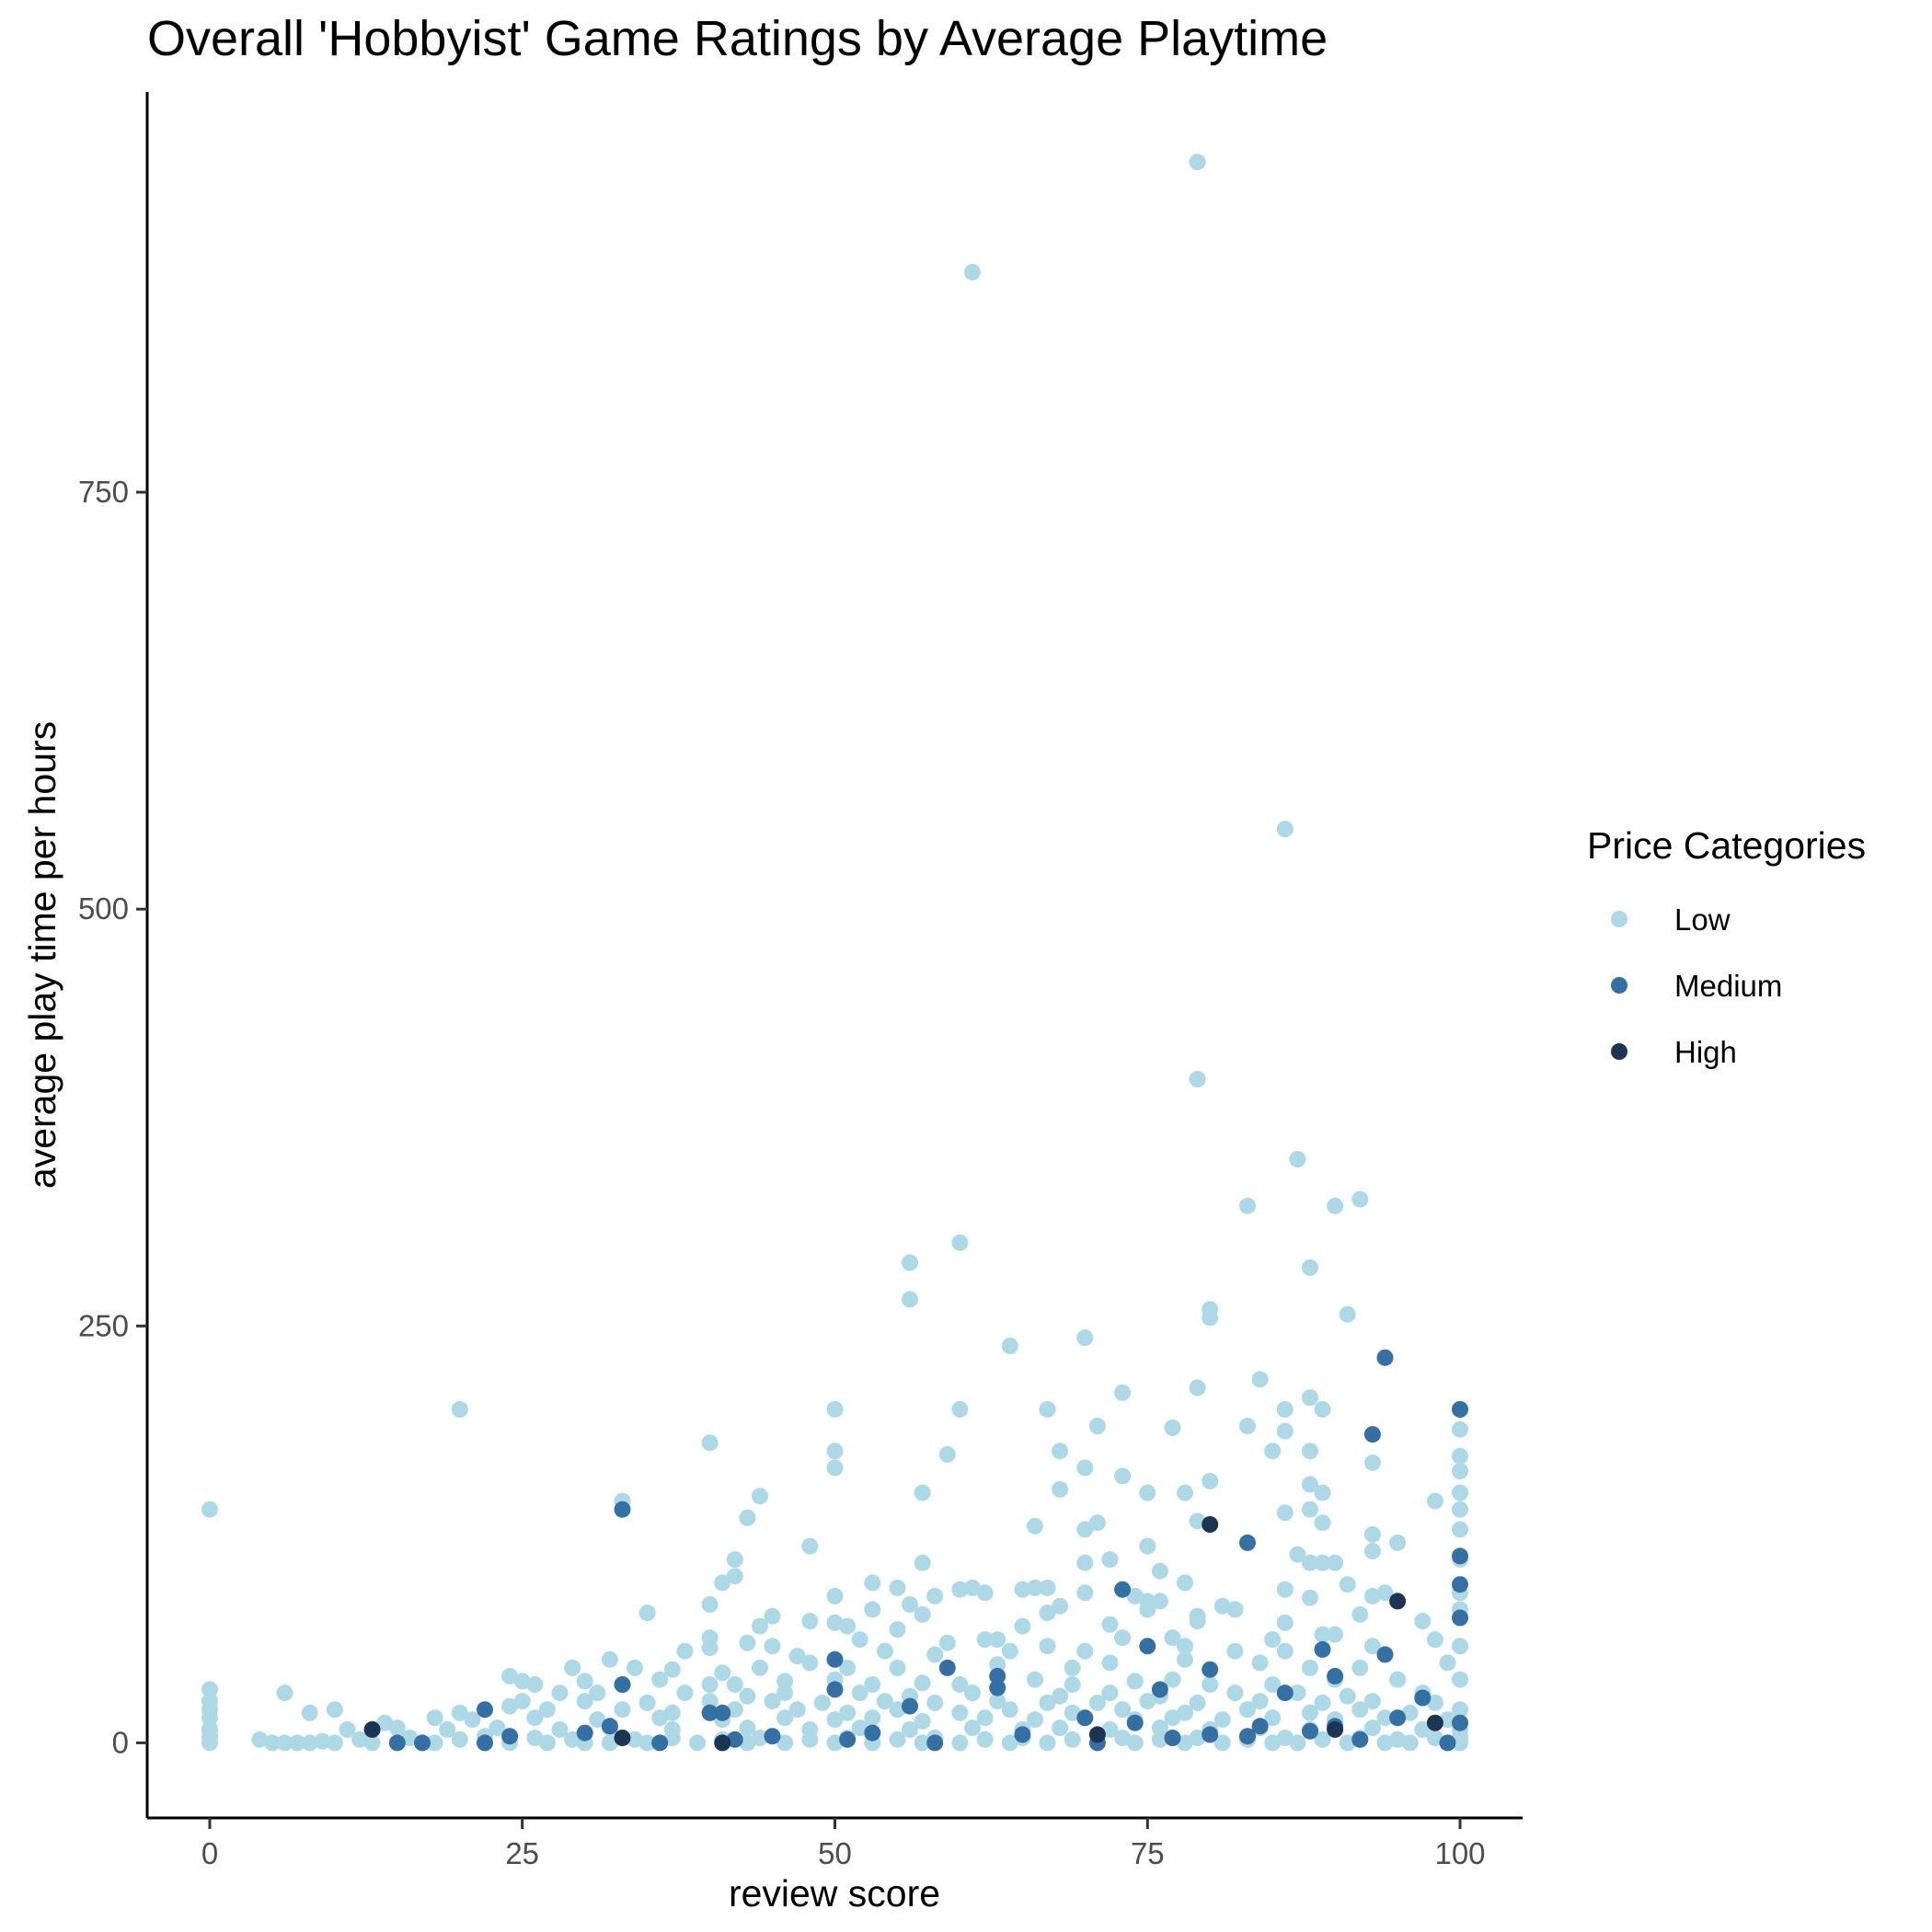  I want to click on x-tick-label-75: 75, so click(1148, 1853).